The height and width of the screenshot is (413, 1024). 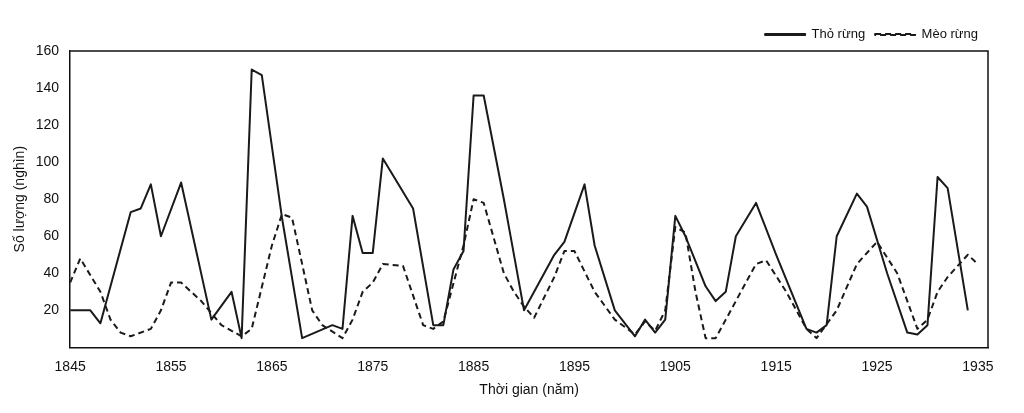 What do you see at coordinates (950, 34) in the screenshot?
I see `legend-label: Mèo rừng` at bounding box center [950, 34].